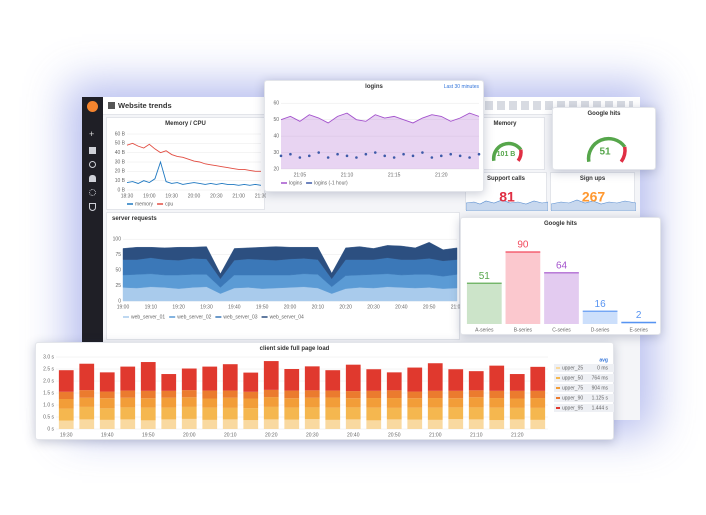 The width and height of the screenshot is (706, 515). Describe the element at coordinates (66, 435) in the screenshot. I see `x-tick-label: 19:30` at that location.